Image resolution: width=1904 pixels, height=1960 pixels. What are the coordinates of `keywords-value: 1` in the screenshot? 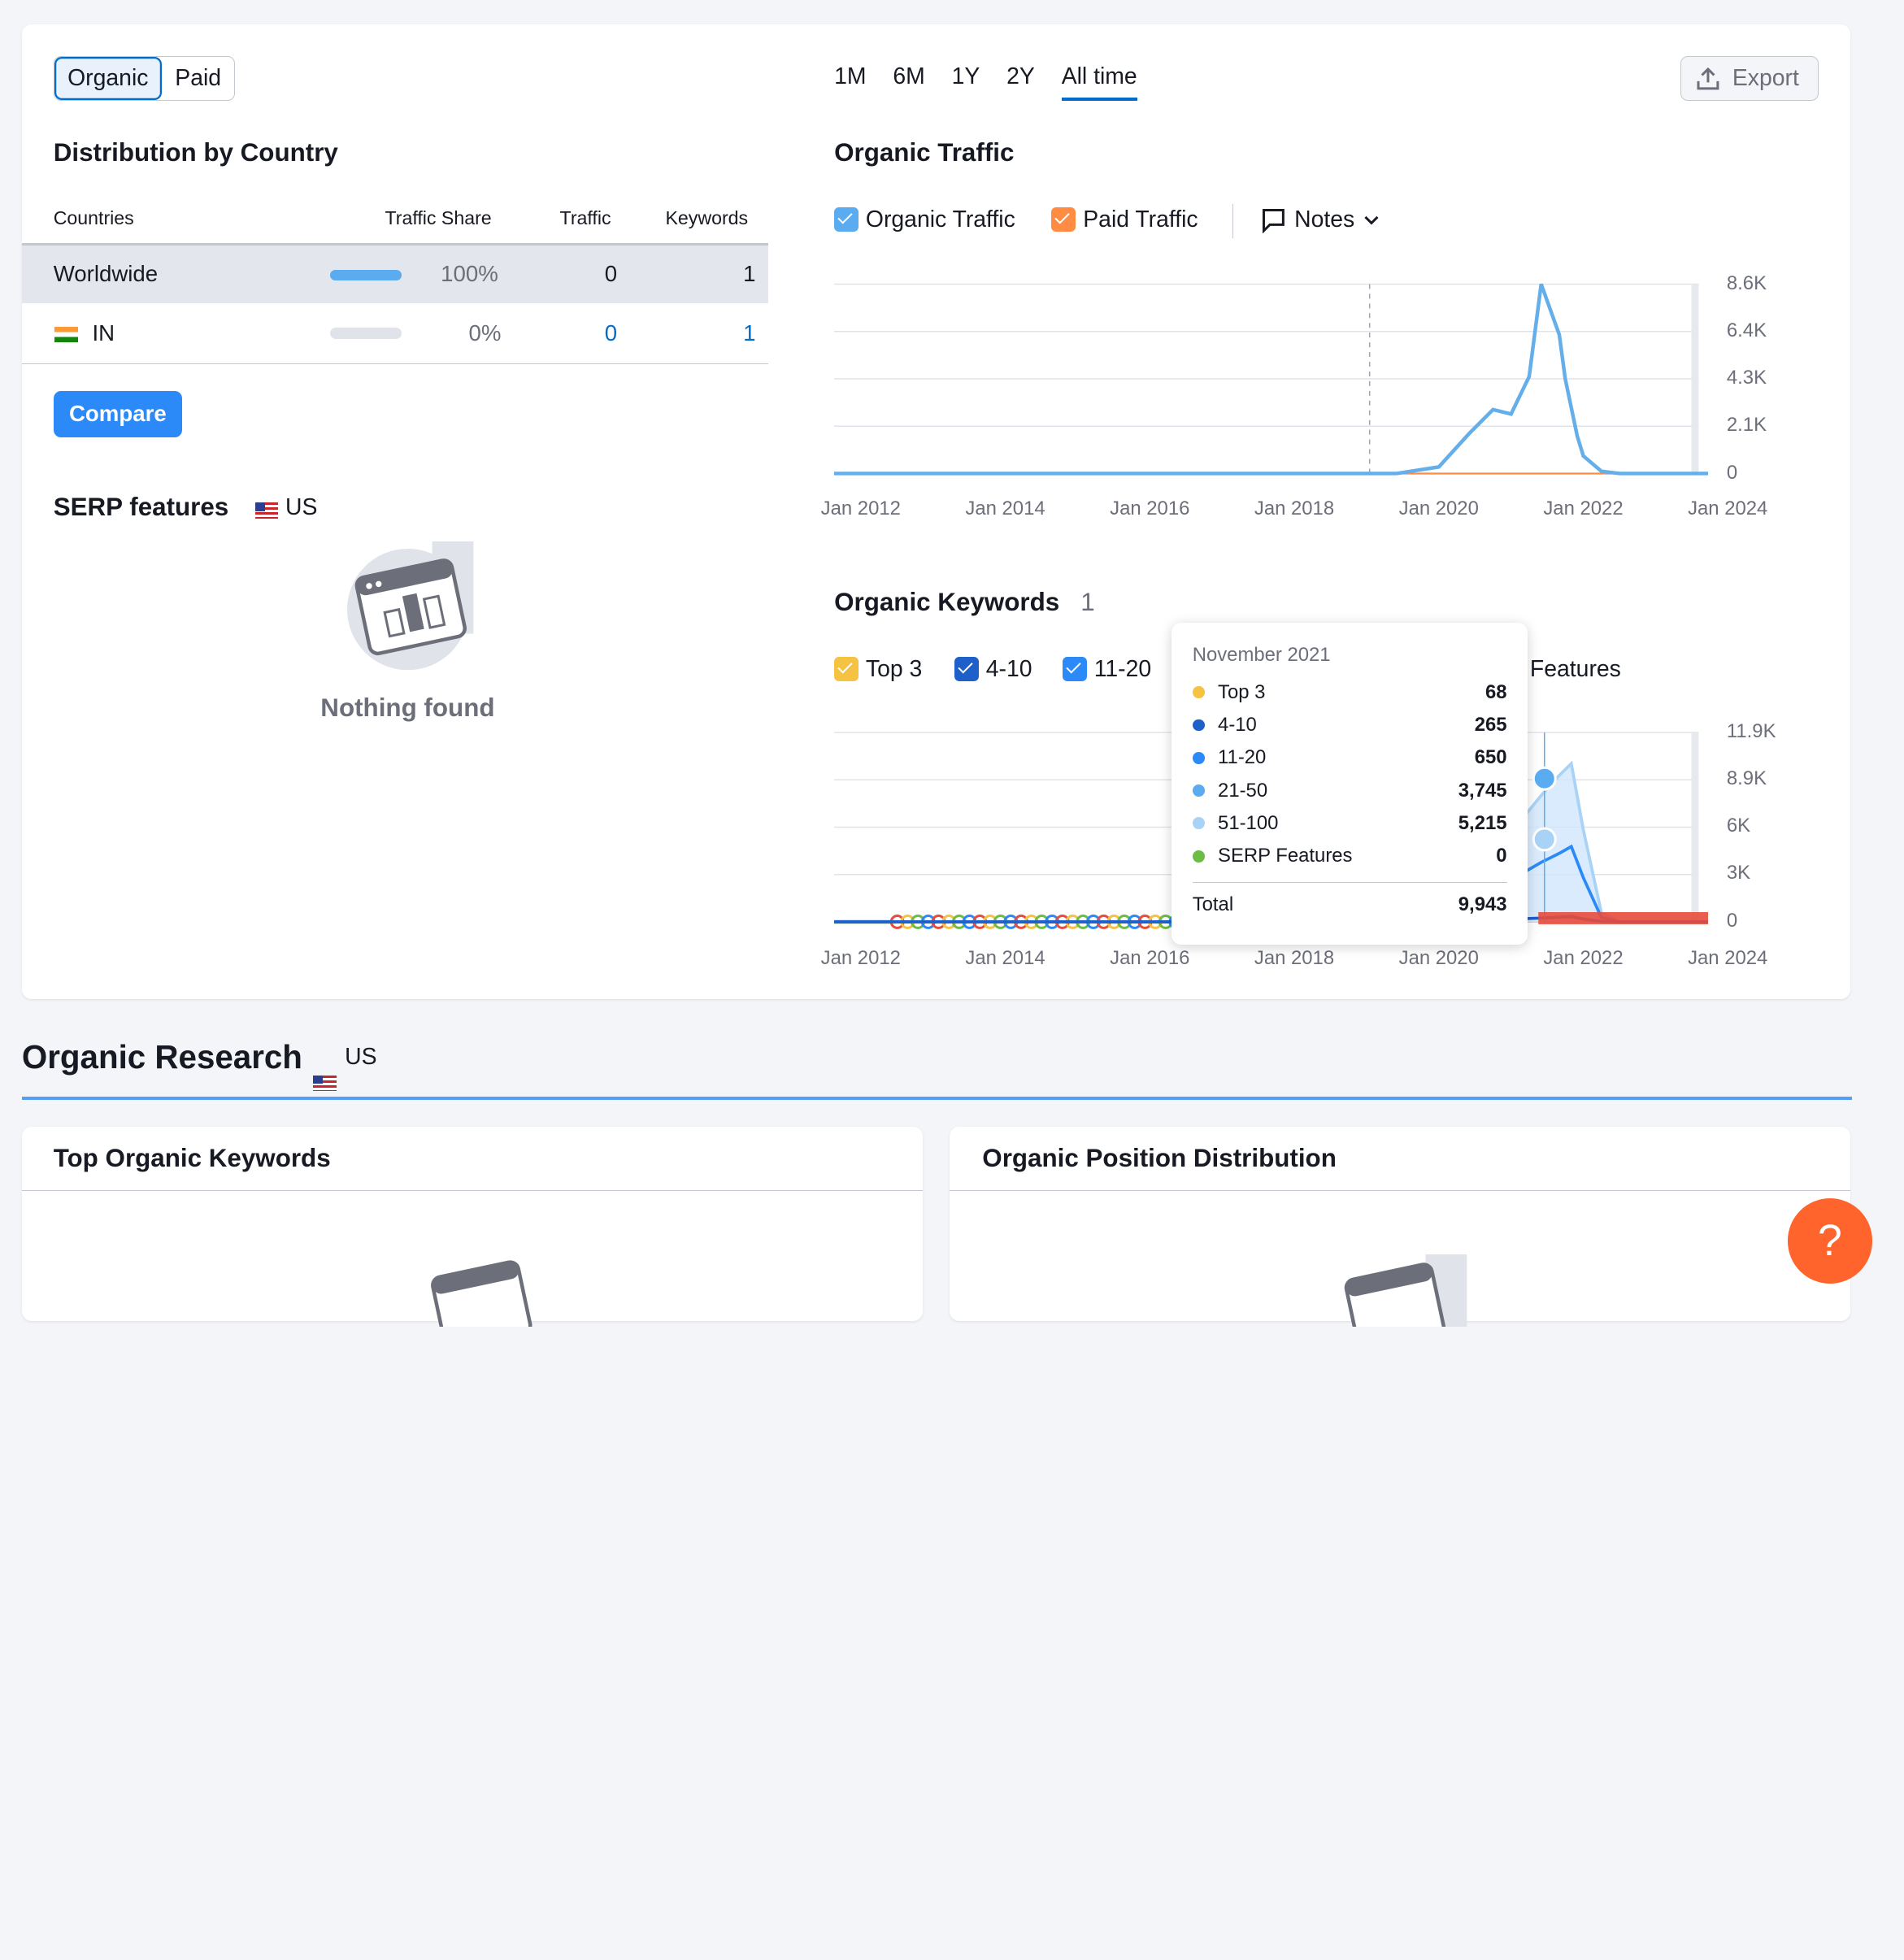 It's located at (749, 274).